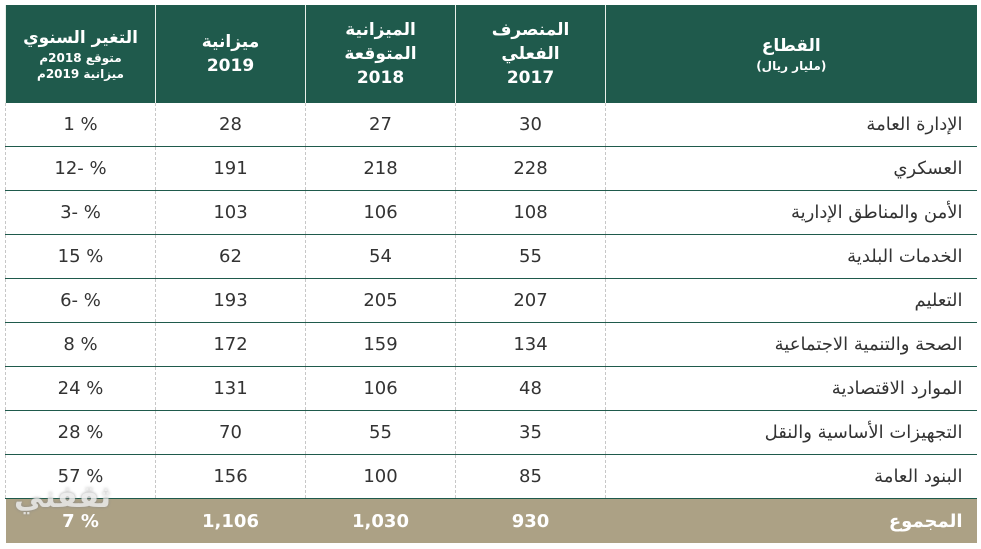  What do you see at coordinates (530, 30) in the screenshot?
I see `header-text: المنصرف` at bounding box center [530, 30].